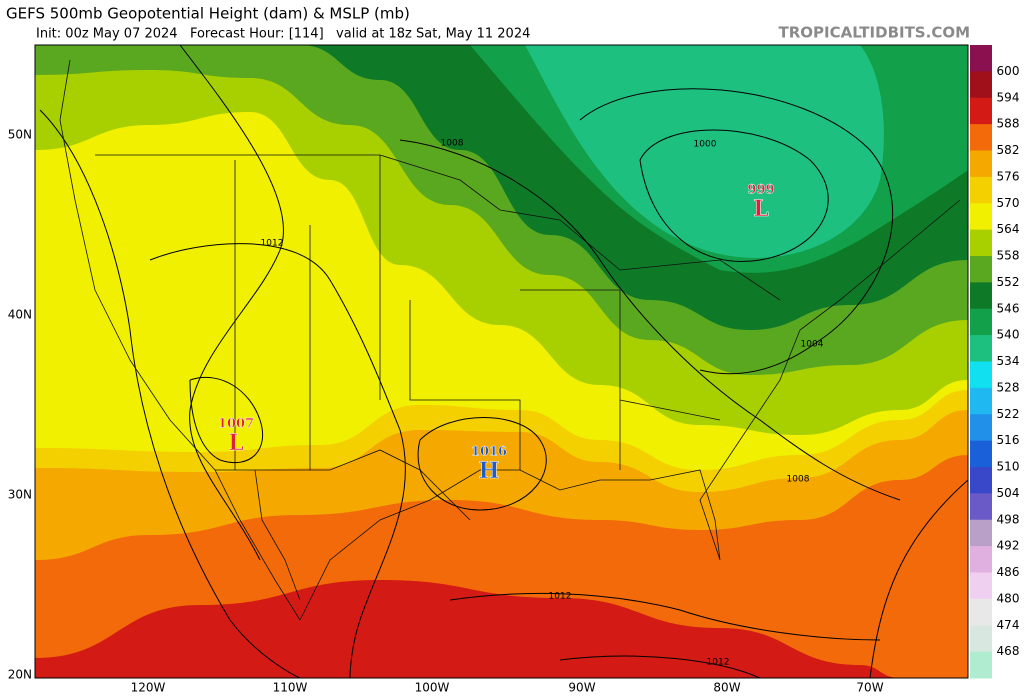 Image resolution: width=1024 pixels, height=696 pixels. What do you see at coordinates (726, 688) in the screenshot?
I see `lon-label: 80W` at bounding box center [726, 688].